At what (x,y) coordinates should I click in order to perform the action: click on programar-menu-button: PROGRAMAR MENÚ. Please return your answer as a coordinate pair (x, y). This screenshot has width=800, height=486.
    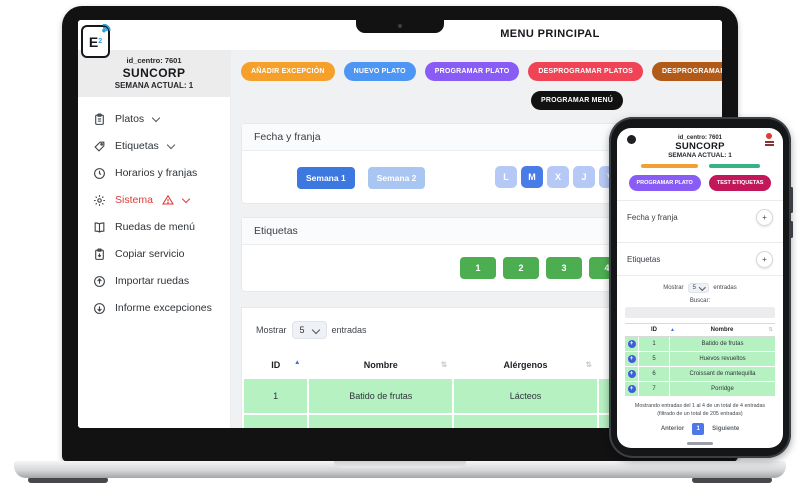
    Looking at the image, I should click on (577, 100).